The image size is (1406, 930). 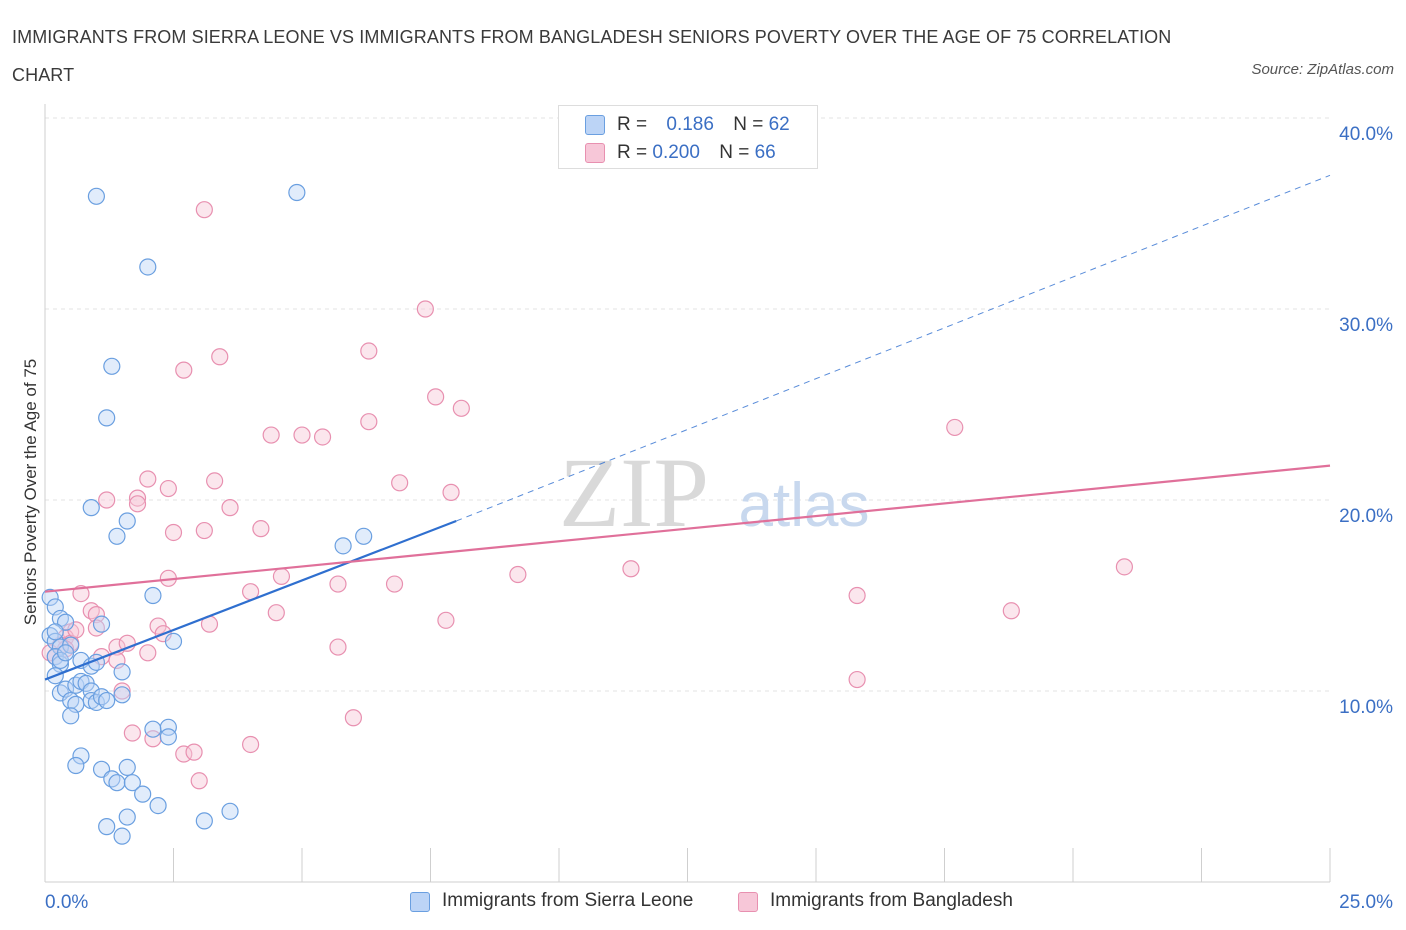 I want to click on y-axis-label: Seniors Poverty Over the Age of 75, so click(x=30, y=492).